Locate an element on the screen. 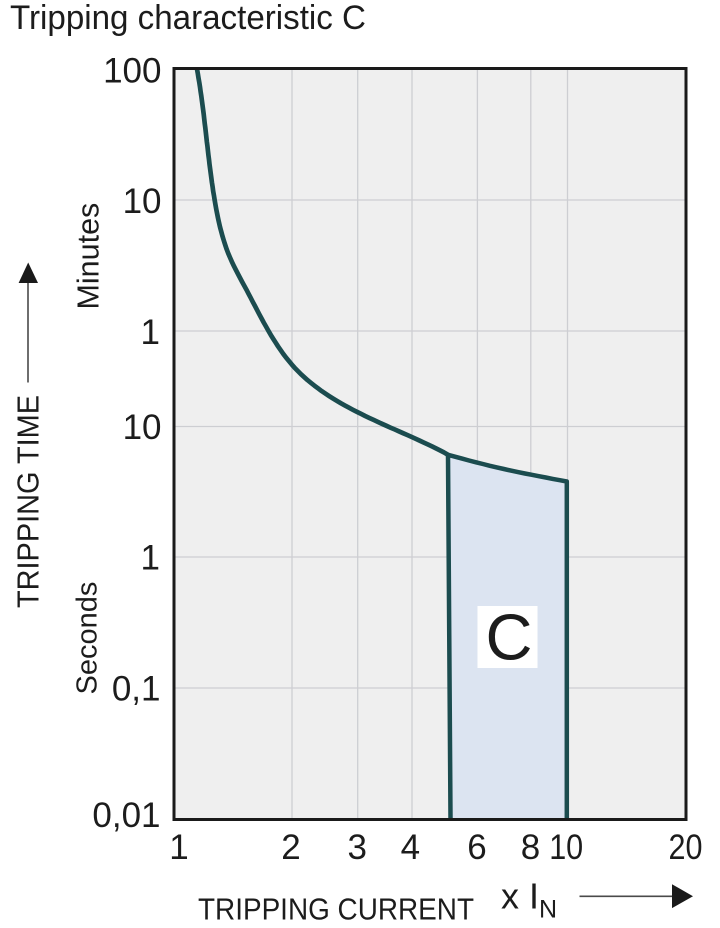 The image size is (720, 928). svg-text: Minutes is located at coordinates (89, 256).